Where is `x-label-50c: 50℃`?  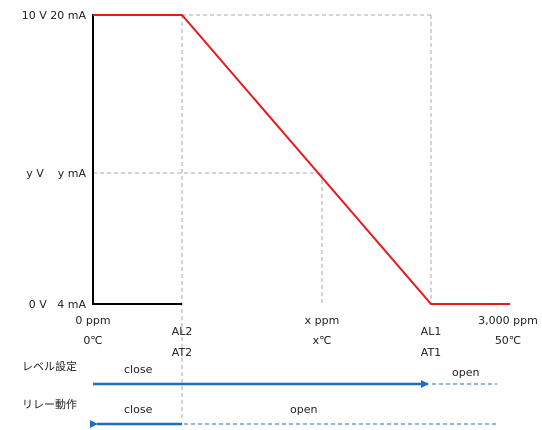 x-label-50c: 50℃ is located at coordinates (508, 340).